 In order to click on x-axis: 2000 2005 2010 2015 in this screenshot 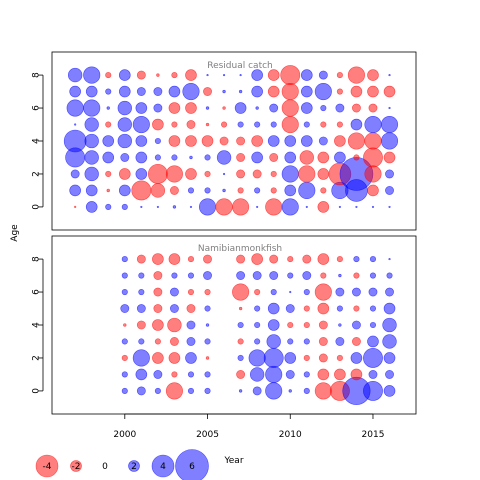, I will do `click(248, 426)`.